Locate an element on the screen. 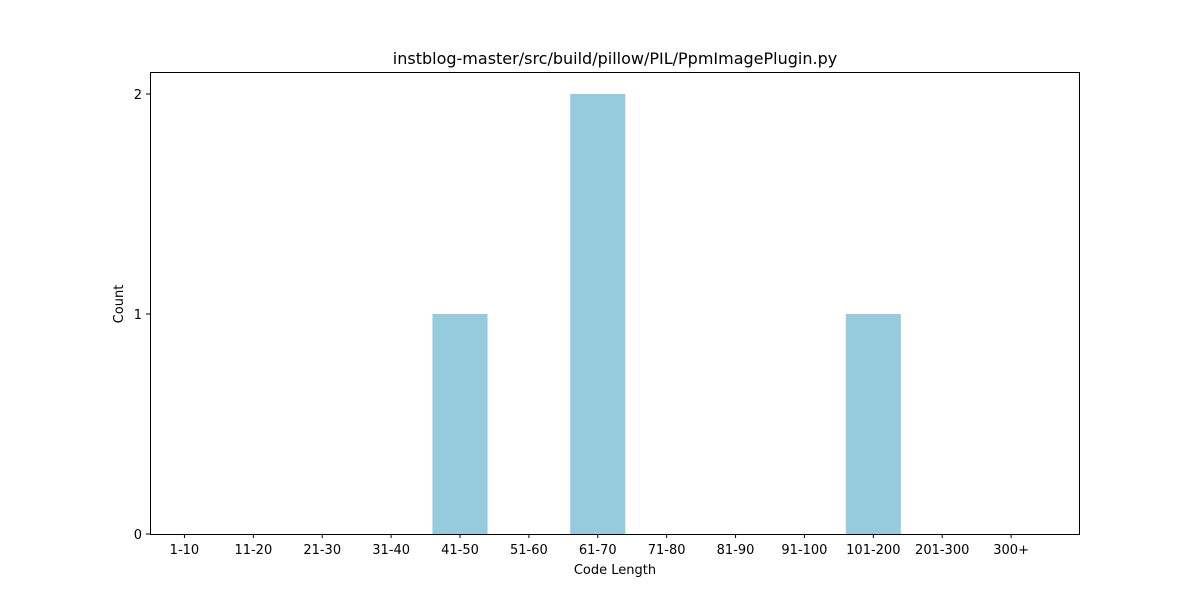  x-tick-label: 41-50 is located at coordinates (460, 550).